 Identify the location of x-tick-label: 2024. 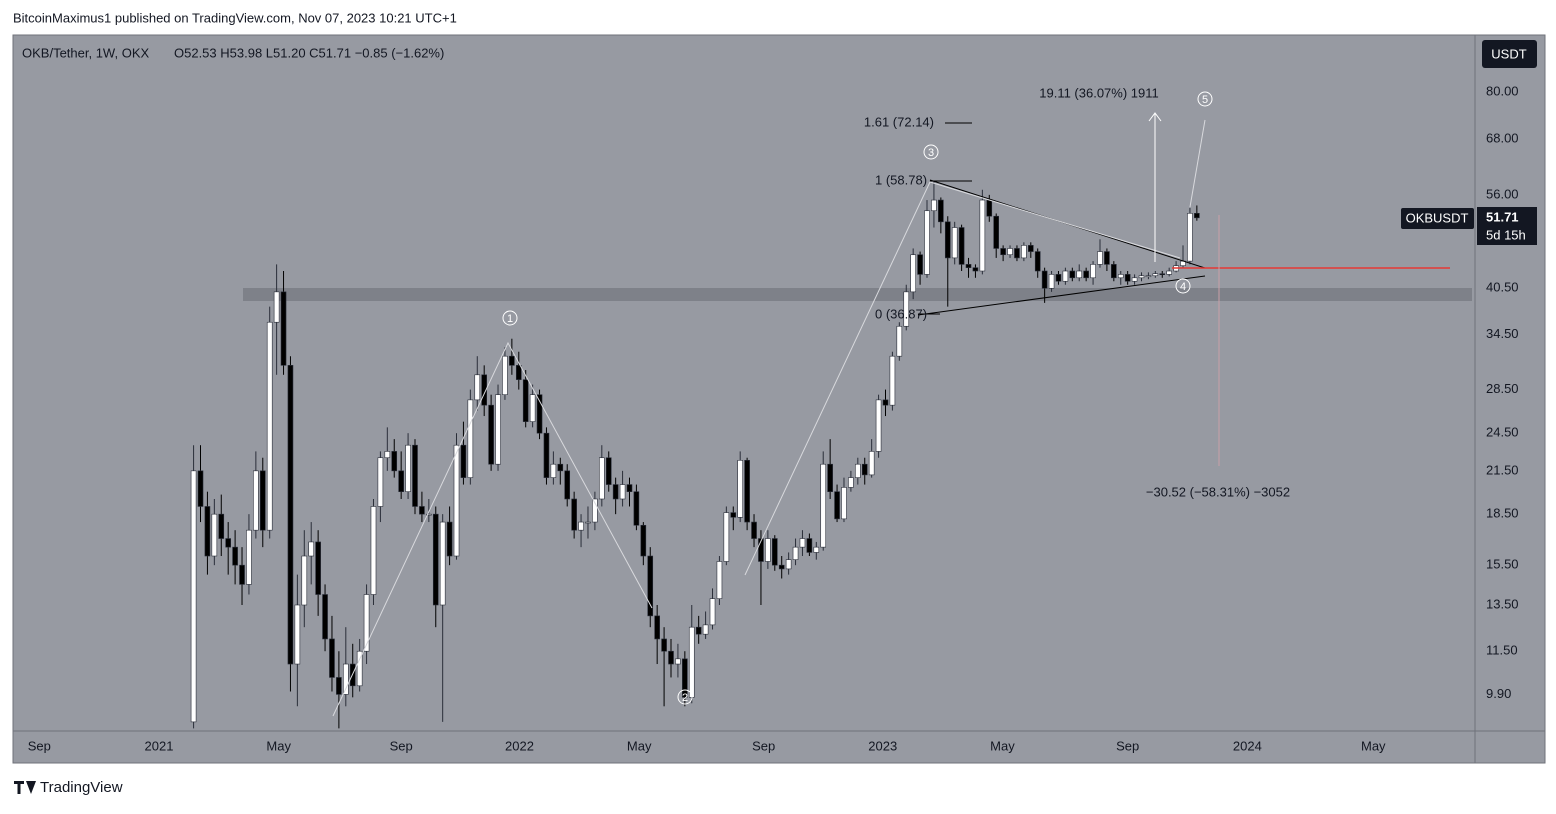
(1247, 745).